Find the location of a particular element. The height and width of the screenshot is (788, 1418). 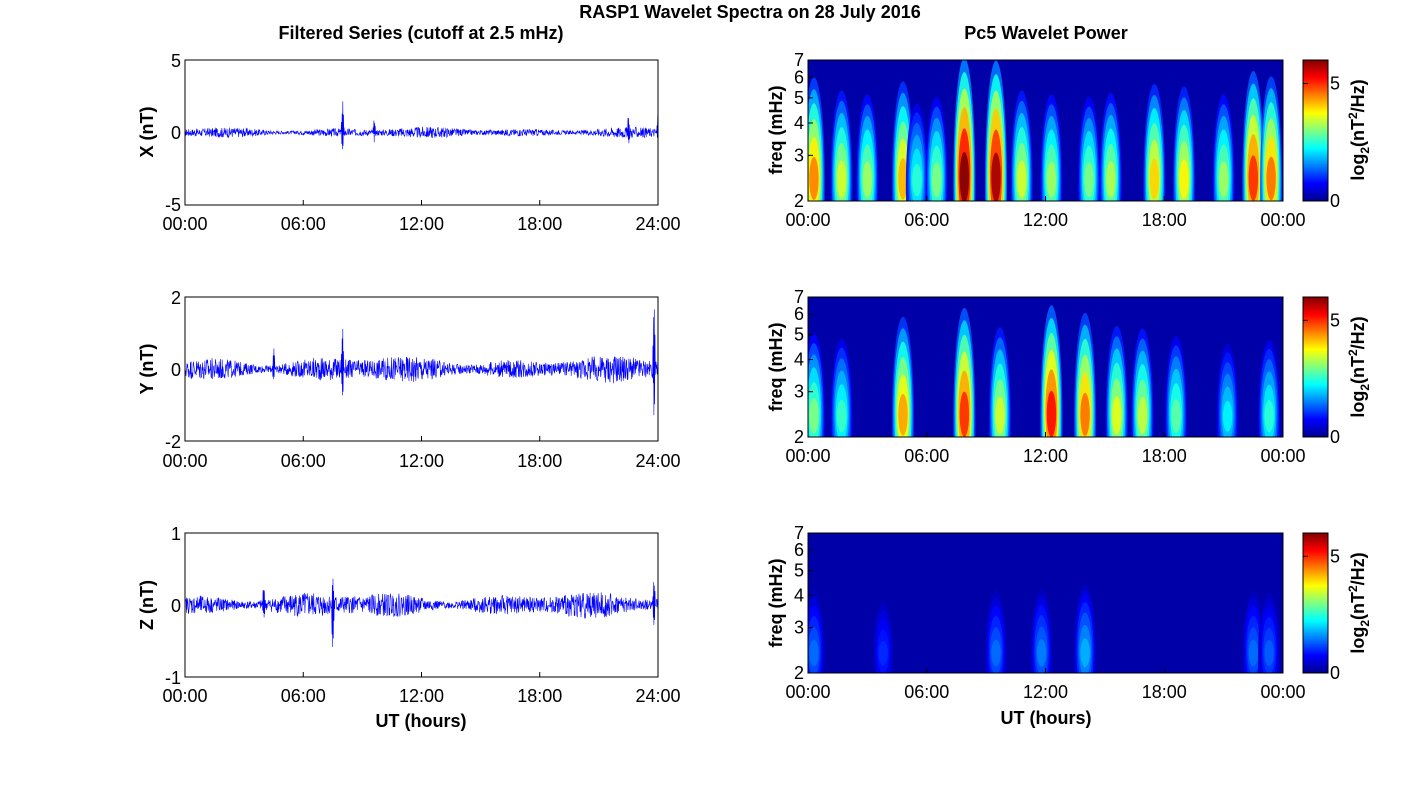

left-column-title: Filtered Series (cutoff at 2.5 mHz) is located at coordinates (420, 33).